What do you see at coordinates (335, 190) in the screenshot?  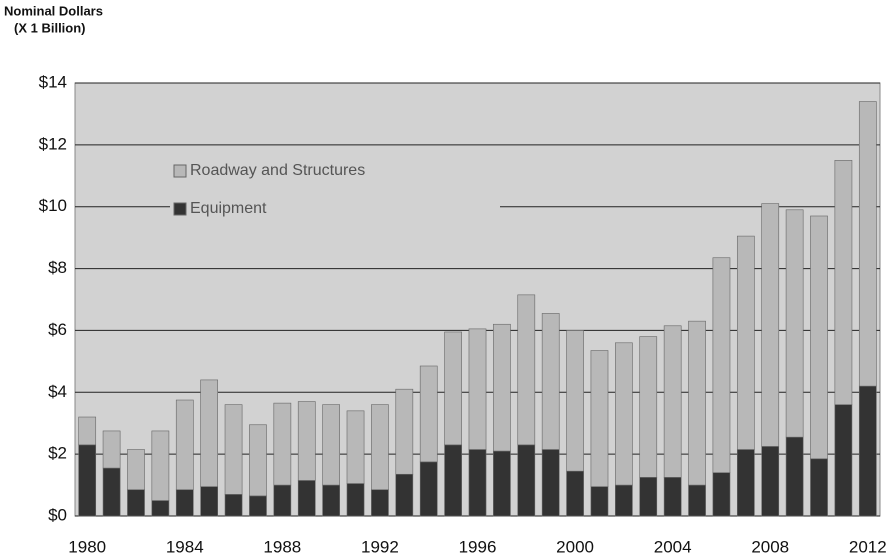 I see `legend-box` at bounding box center [335, 190].